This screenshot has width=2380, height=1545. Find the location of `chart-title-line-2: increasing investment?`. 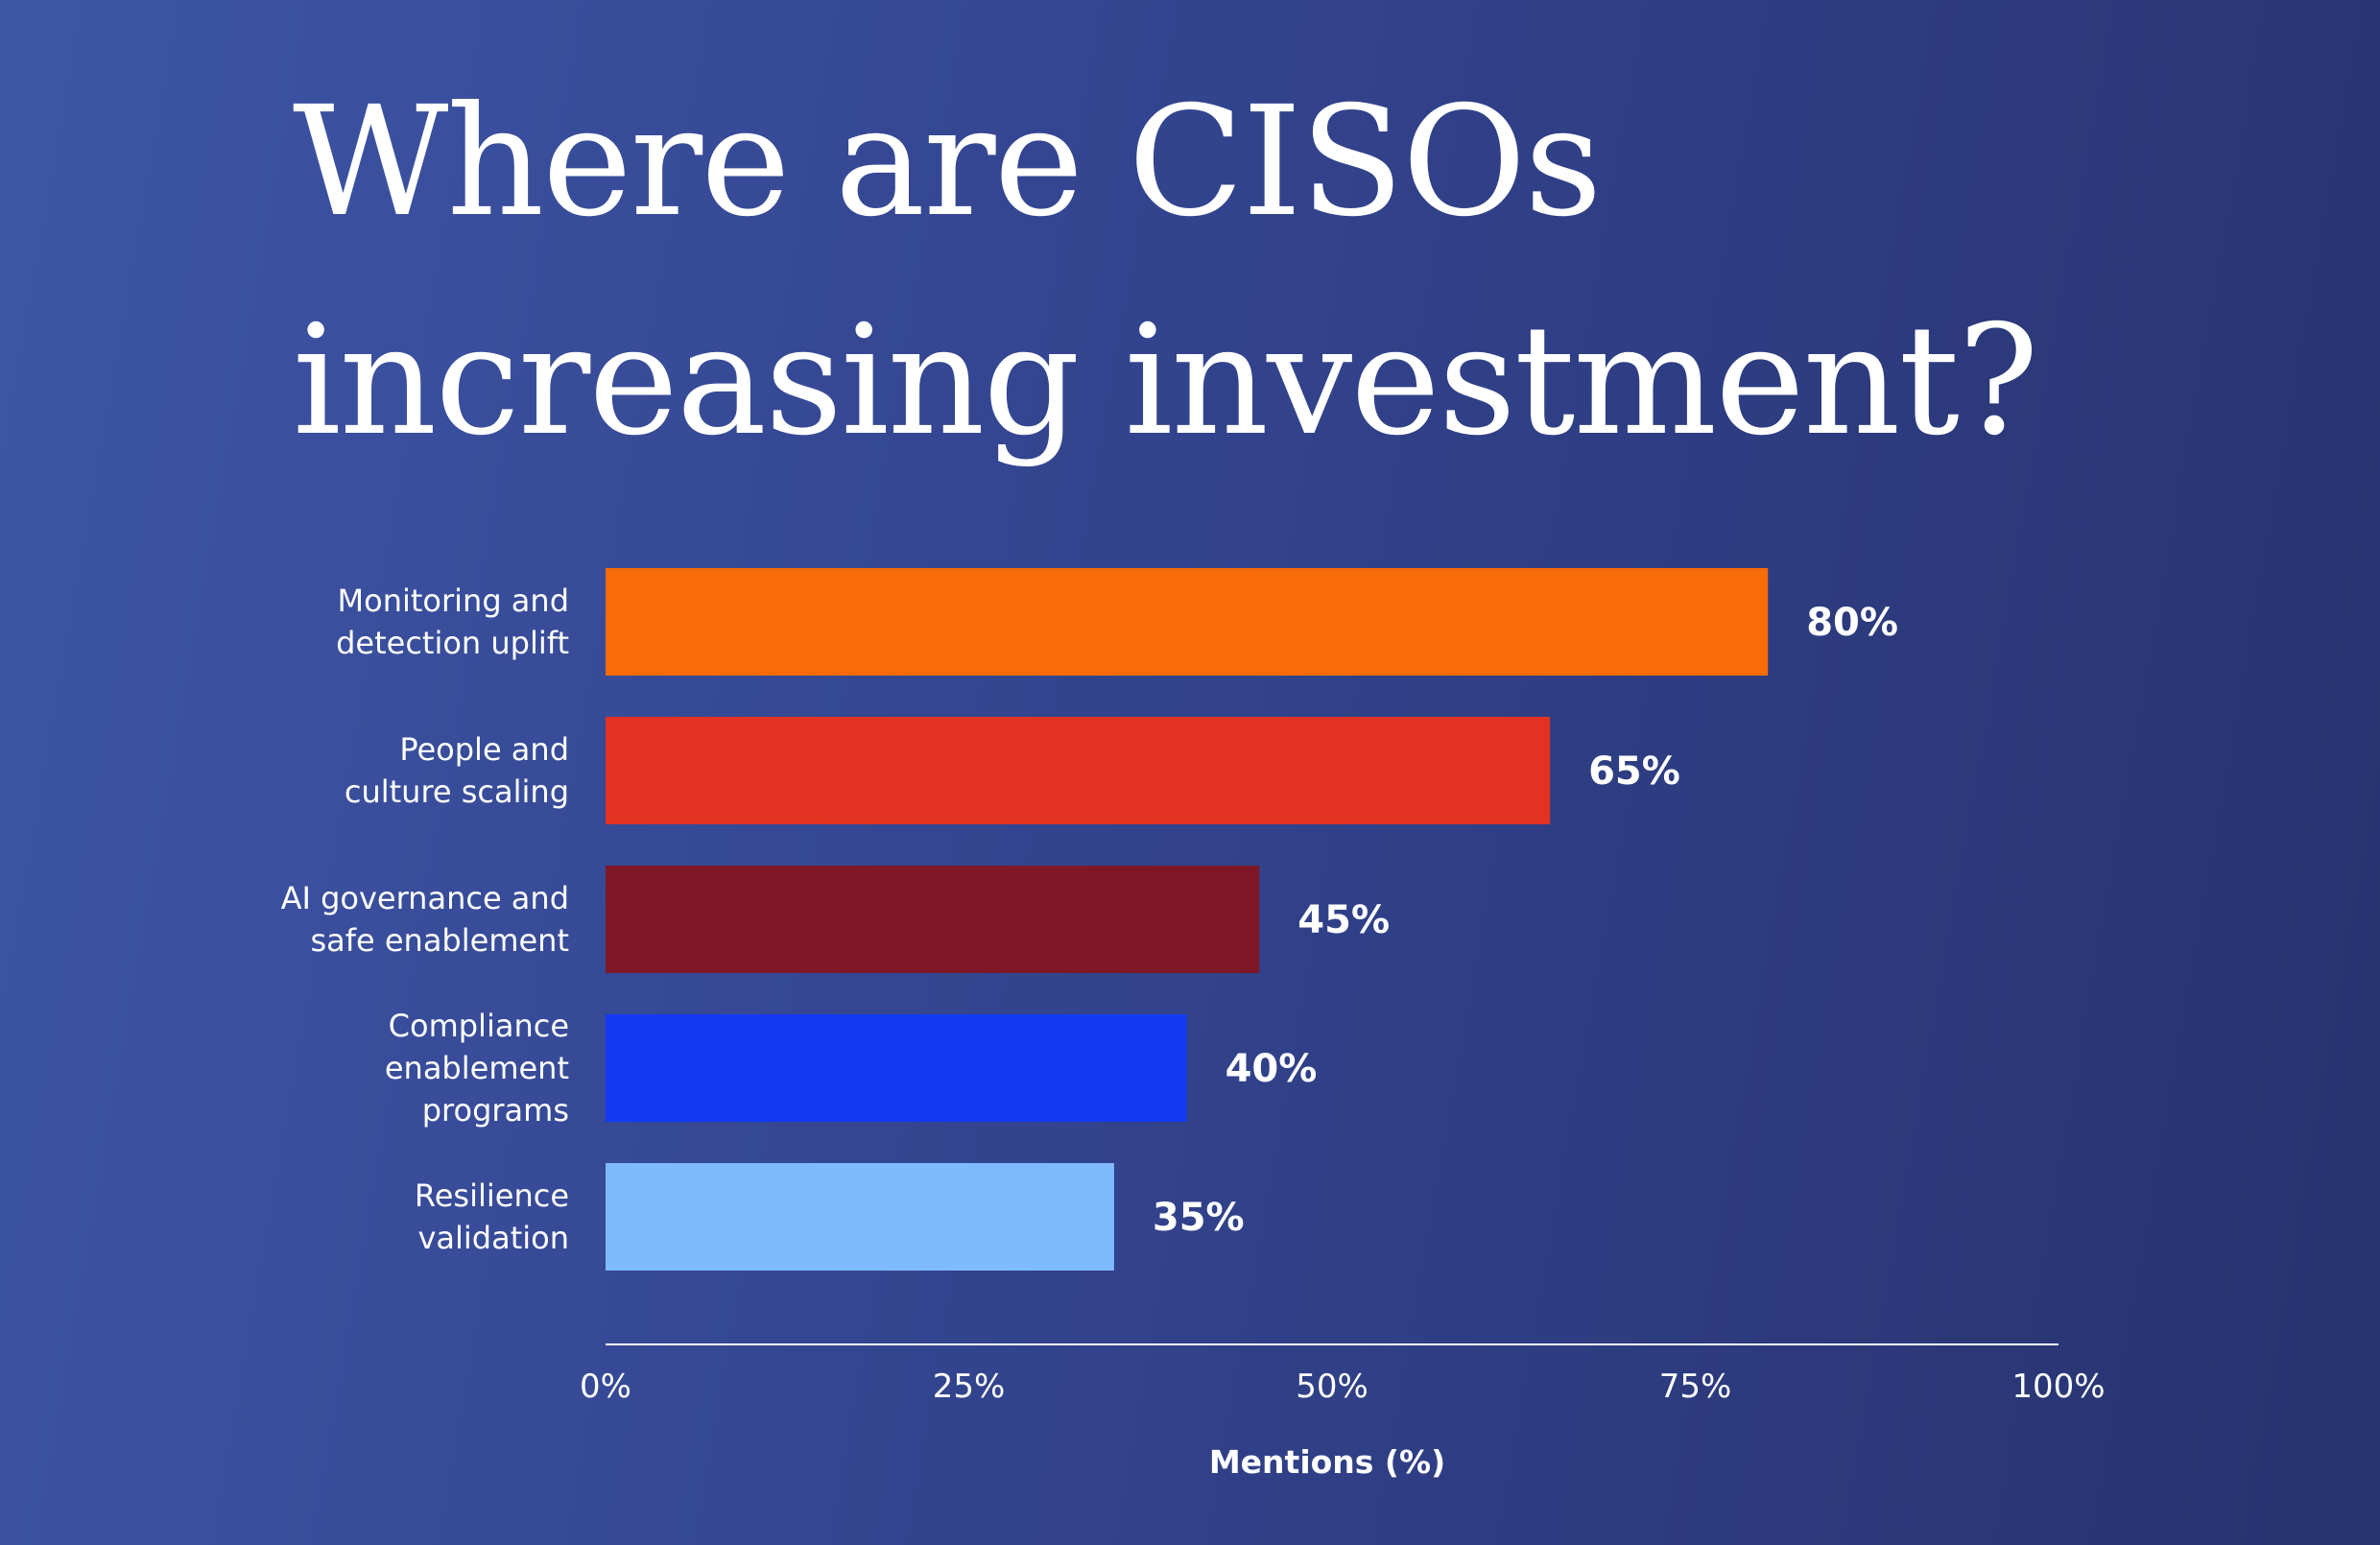

chart-title-line-2: increasing investment? is located at coordinates (1166, 381).